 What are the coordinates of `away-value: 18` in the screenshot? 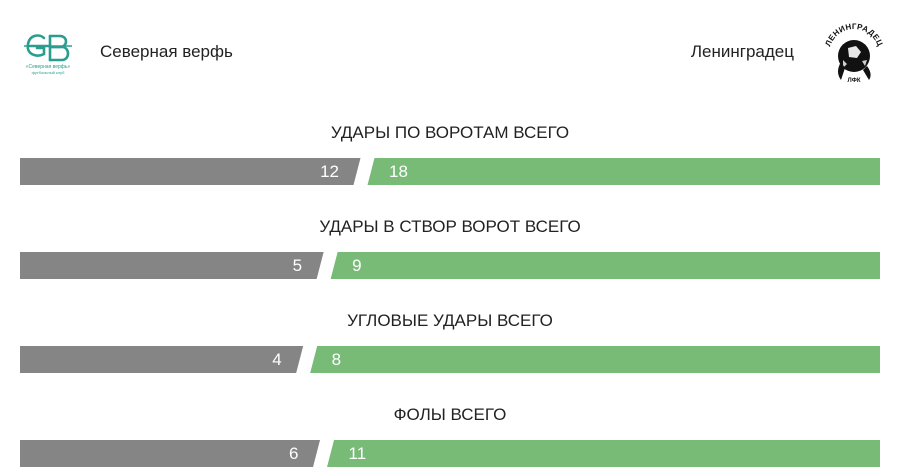 It's located at (398, 171).